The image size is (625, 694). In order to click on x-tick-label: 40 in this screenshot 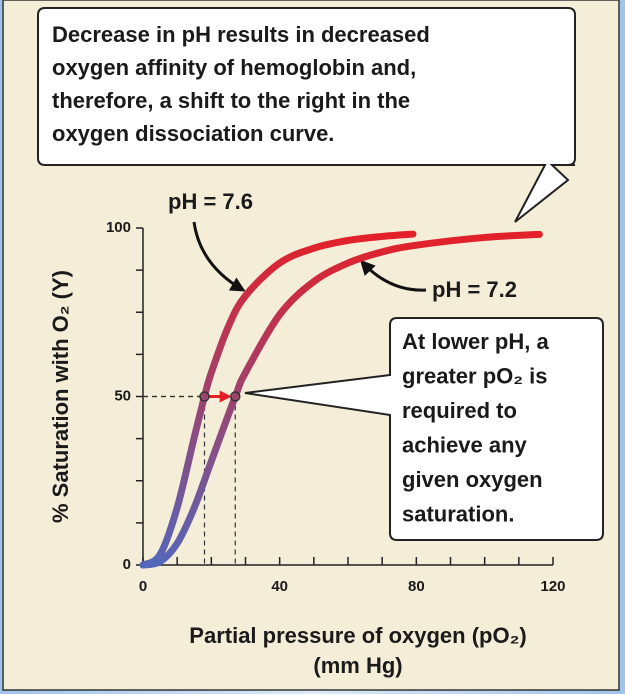, I will do `click(279, 586)`.